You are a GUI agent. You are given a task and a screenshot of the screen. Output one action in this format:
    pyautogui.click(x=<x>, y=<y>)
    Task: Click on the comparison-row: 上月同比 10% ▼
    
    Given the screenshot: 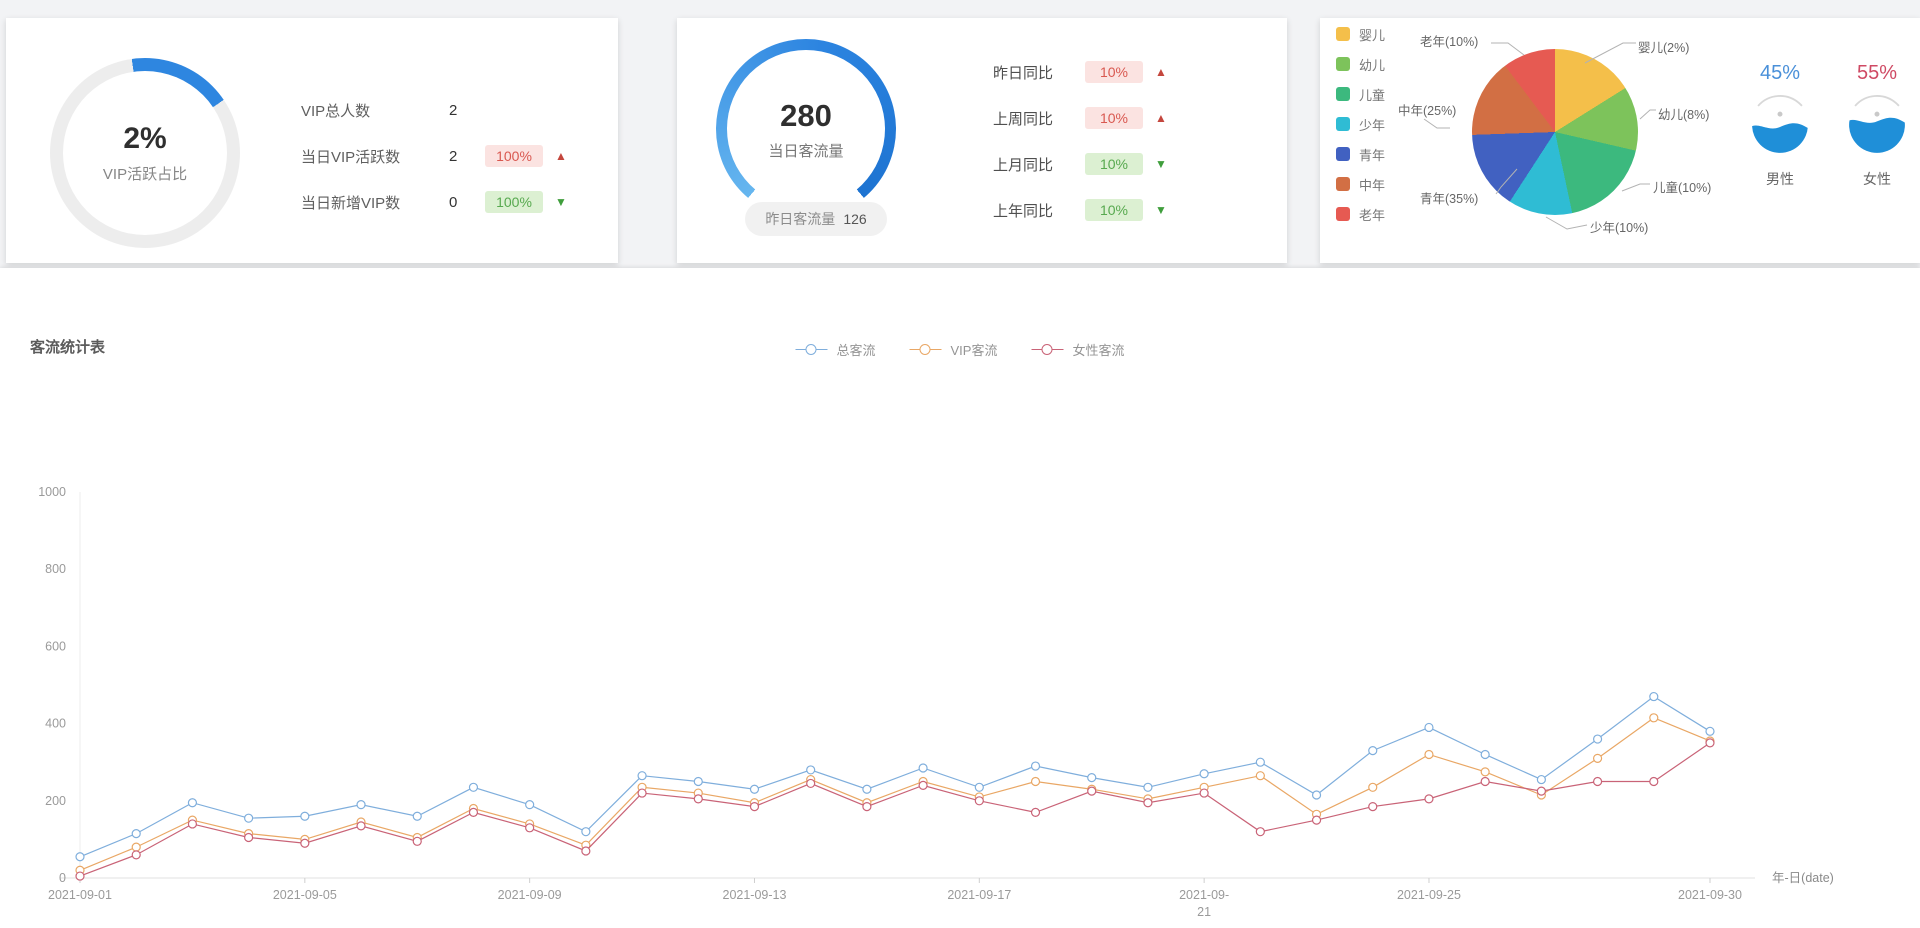 What is the action you would take?
    pyautogui.click(x=1080, y=164)
    